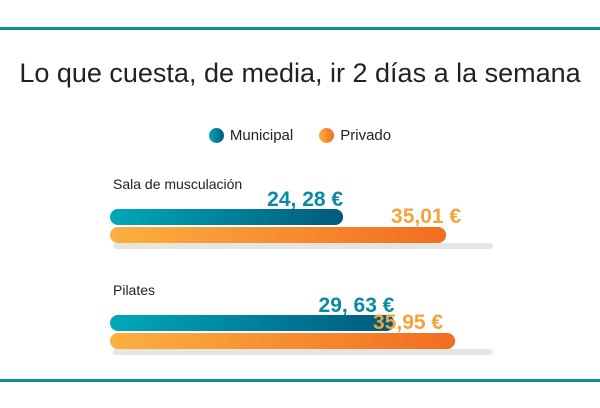 This screenshot has width=600, height=408. Describe the element at coordinates (426, 216) in the screenshot. I see `value-label-privado: 35,01 €` at that location.